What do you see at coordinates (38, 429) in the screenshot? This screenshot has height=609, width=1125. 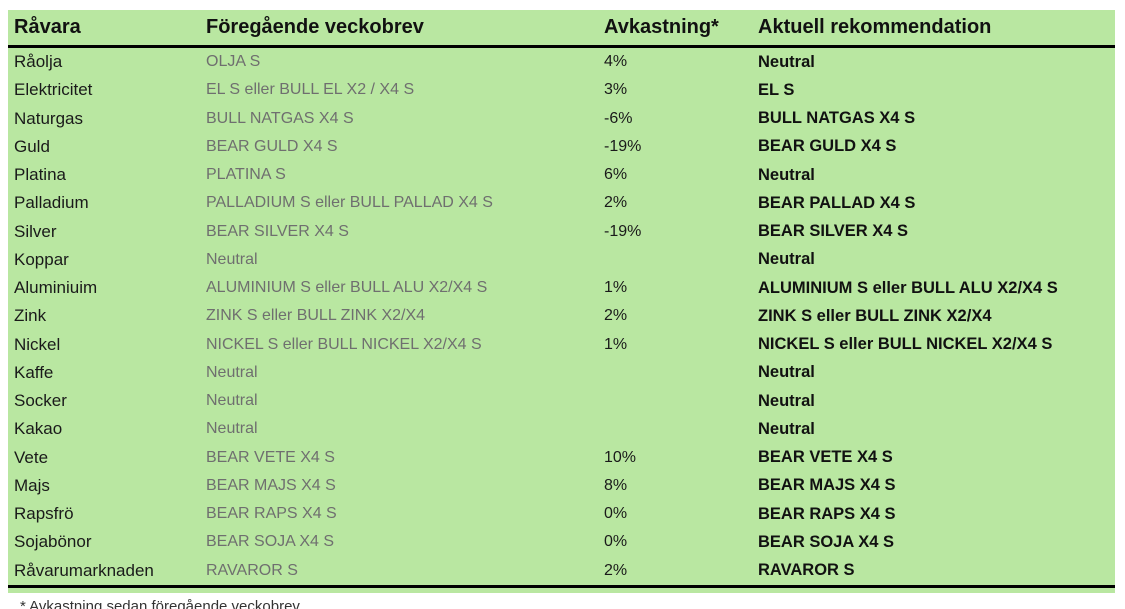 I see `cell-ravara: Kakao` at bounding box center [38, 429].